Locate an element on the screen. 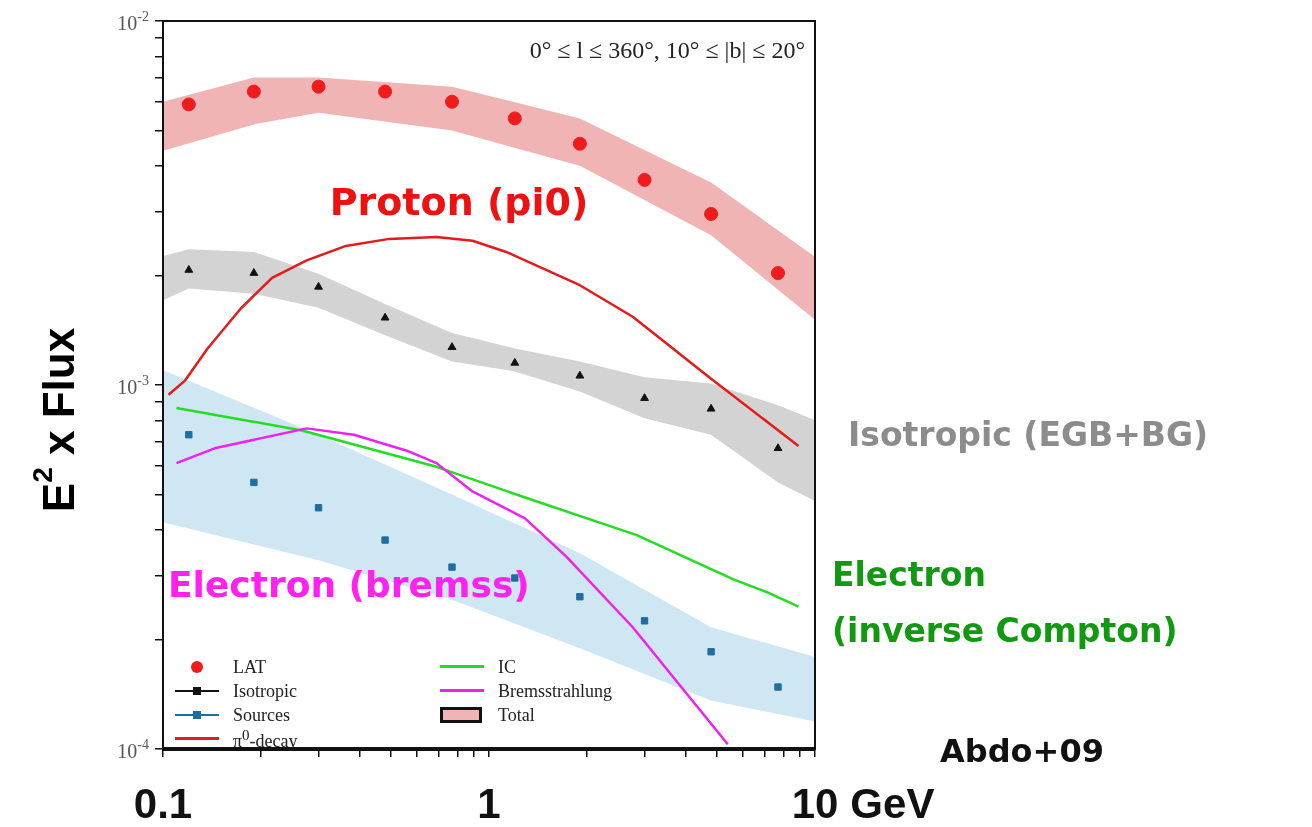 This screenshot has width=1312, height=827. text: Isotropic (EGB+BG) is located at coordinates (1028, 434).